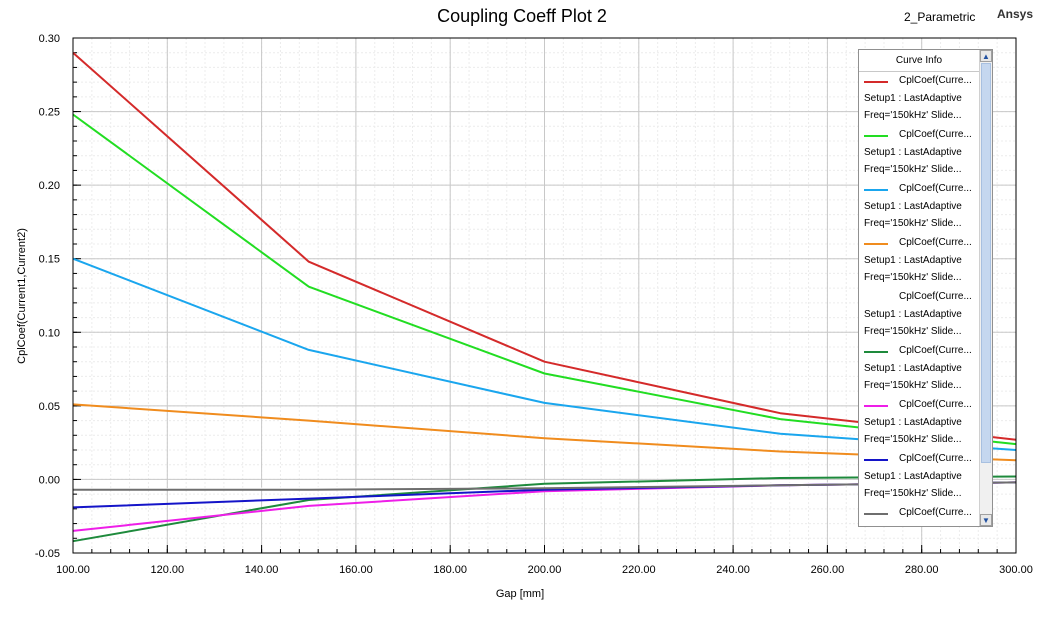 Image resolution: width=1044 pixels, height=619 pixels. I want to click on y-tick-label: 0.20, so click(49, 186).